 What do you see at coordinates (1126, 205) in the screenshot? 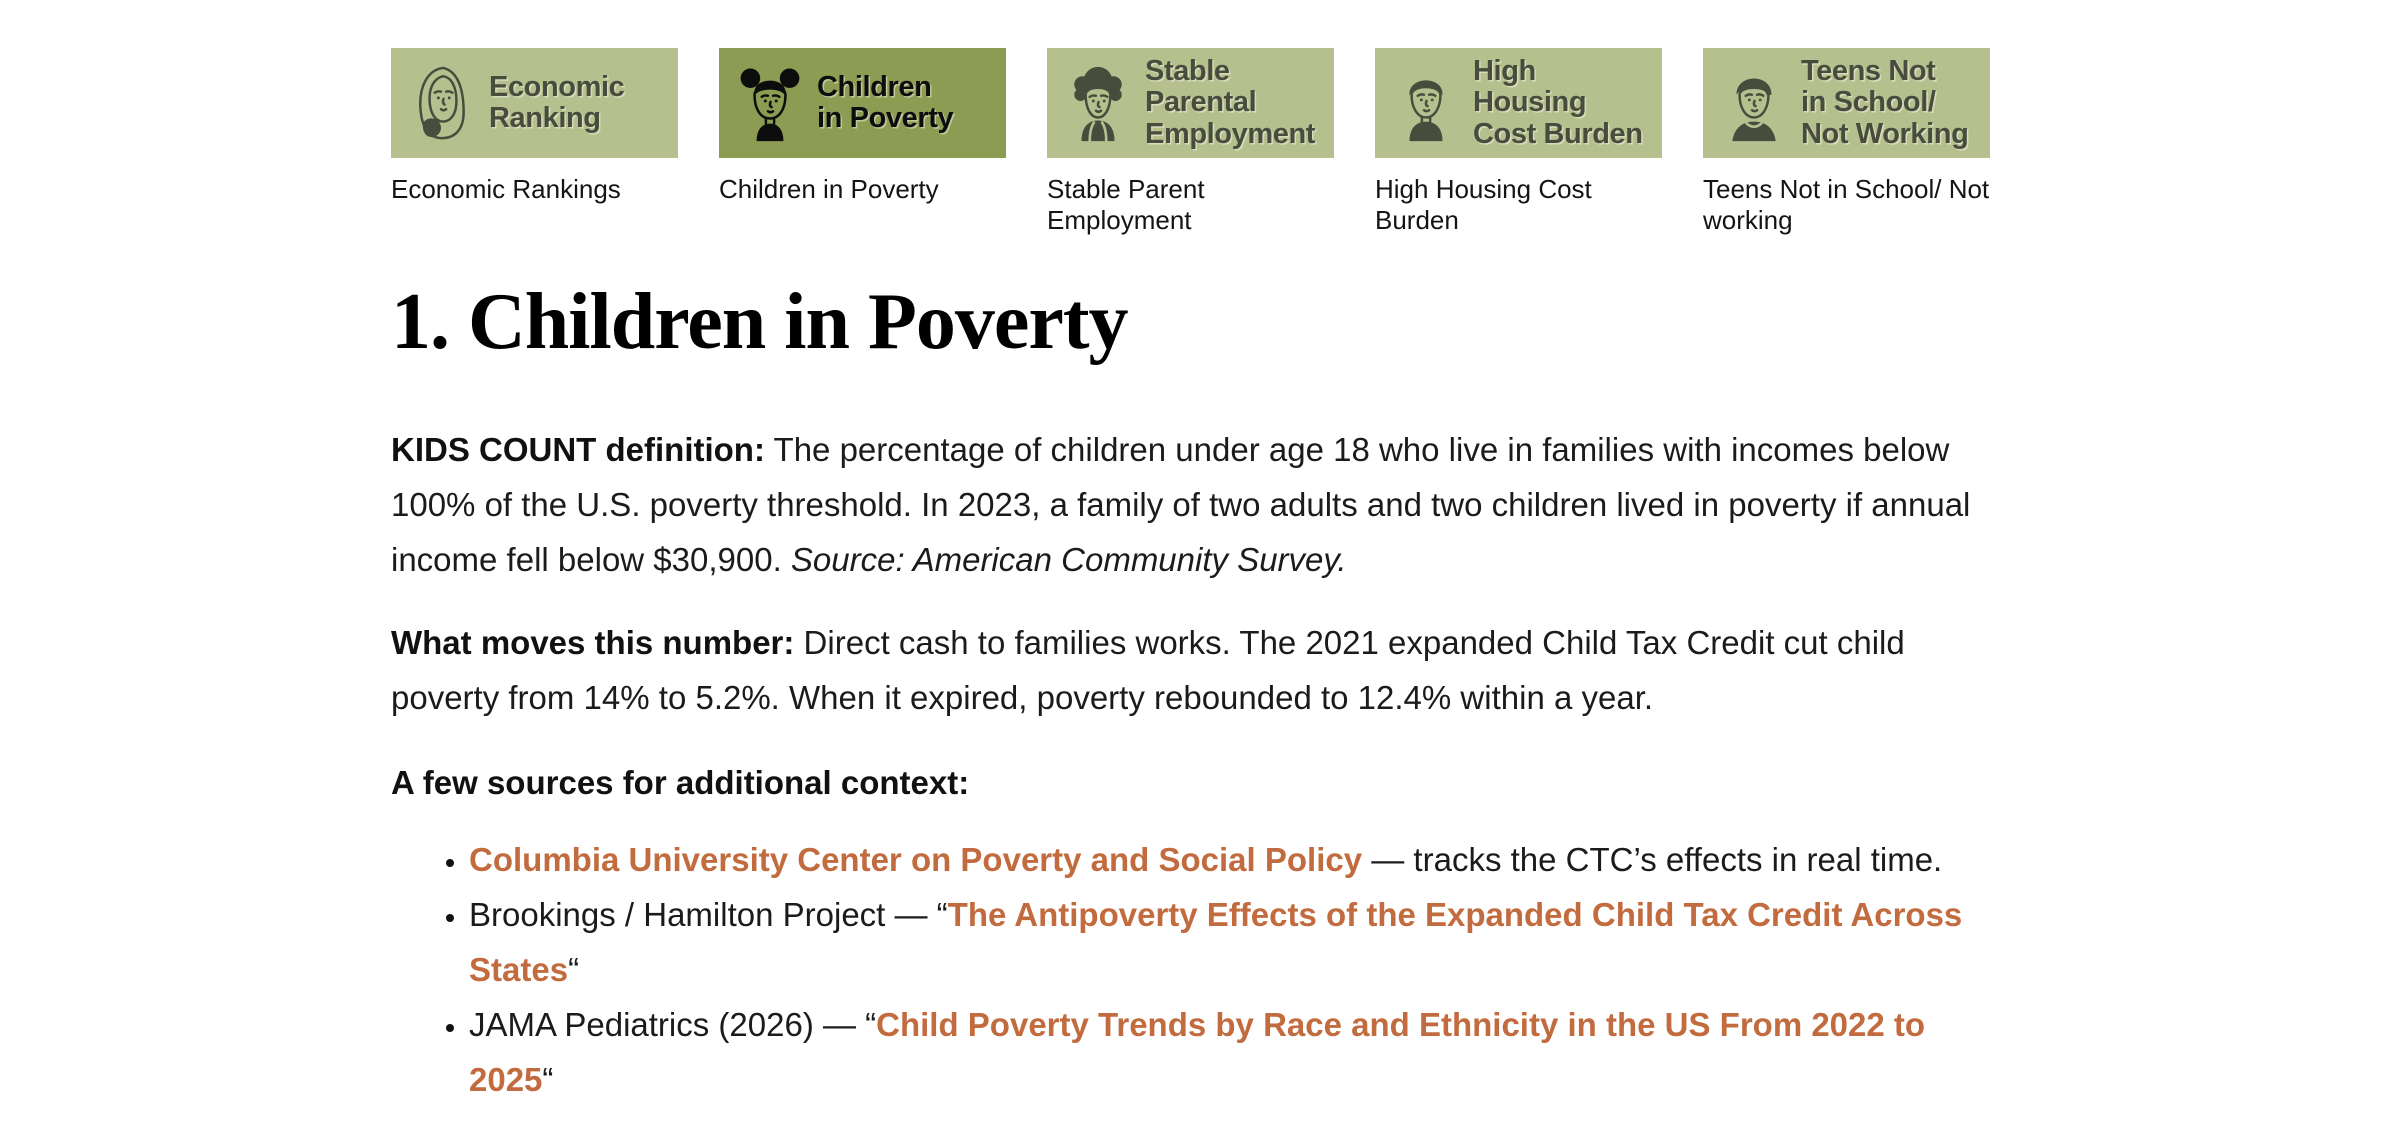
I see `caption-stable-parent-employment: Stable Parent Employment` at bounding box center [1126, 205].